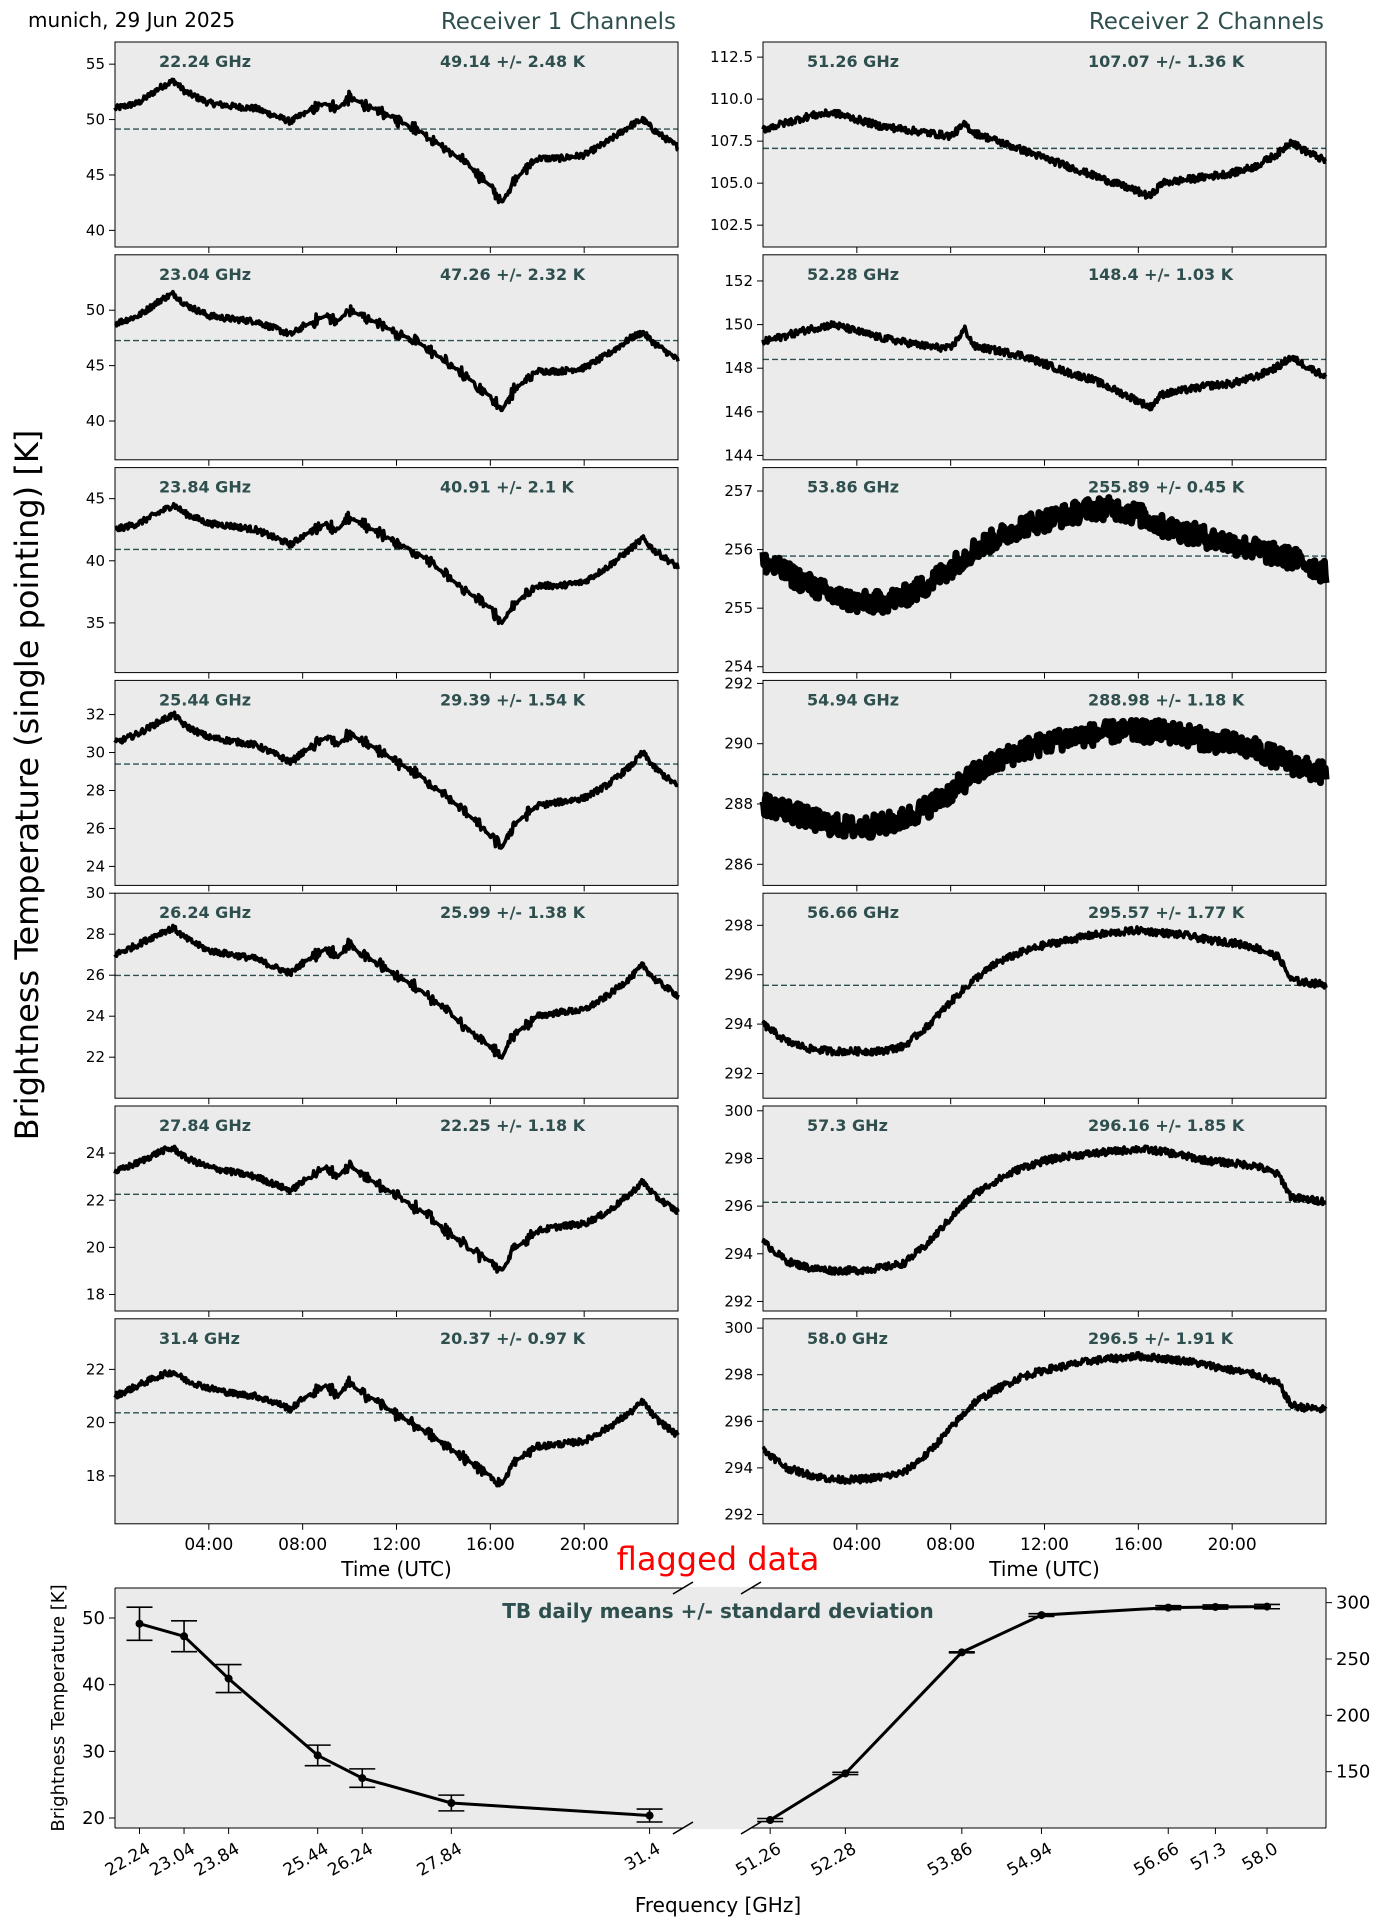  I want to click on flagged-data-label: flagged data, so click(718, 1559).